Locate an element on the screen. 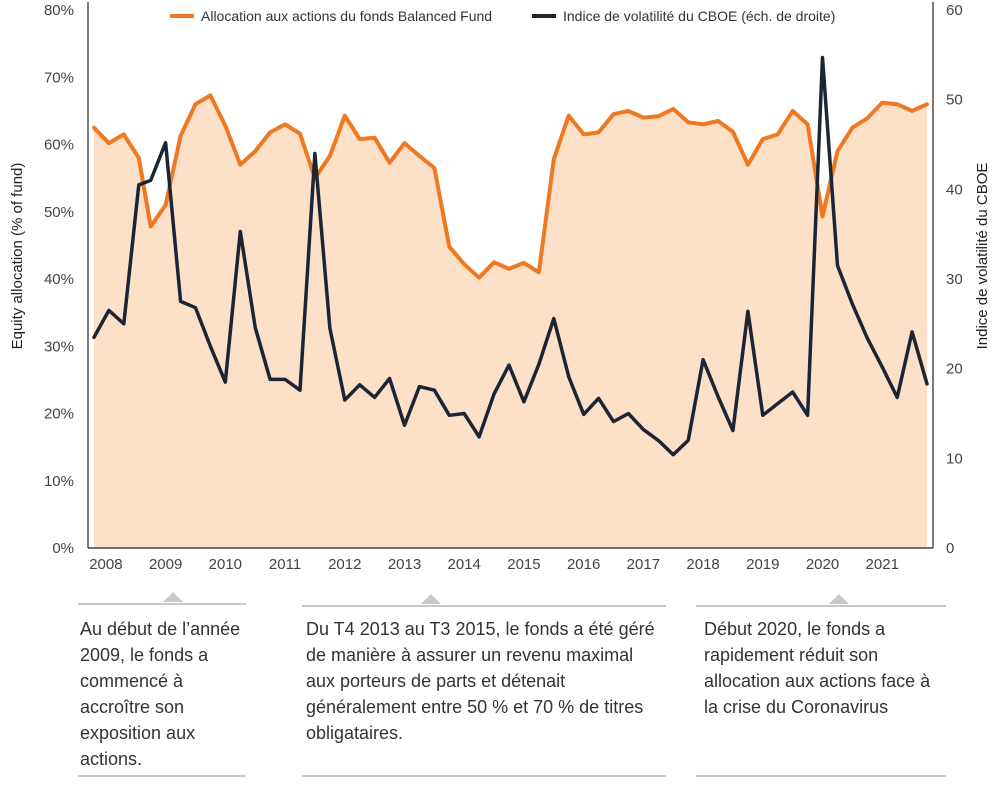 The width and height of the screenshot is (1000, 786). left-tick-label: 40% is located at coordinates (59, 279).